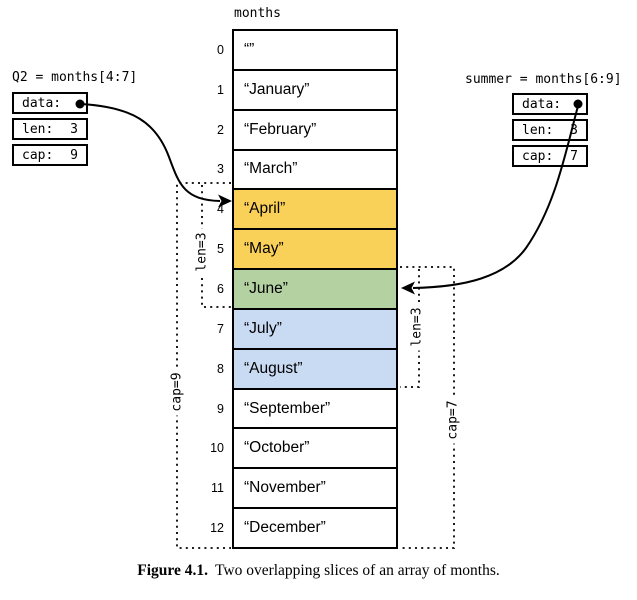  Describe the element at coordinates (306, 248) in the screenshot. I see `array-cell-5: 5 “May”` at that location.